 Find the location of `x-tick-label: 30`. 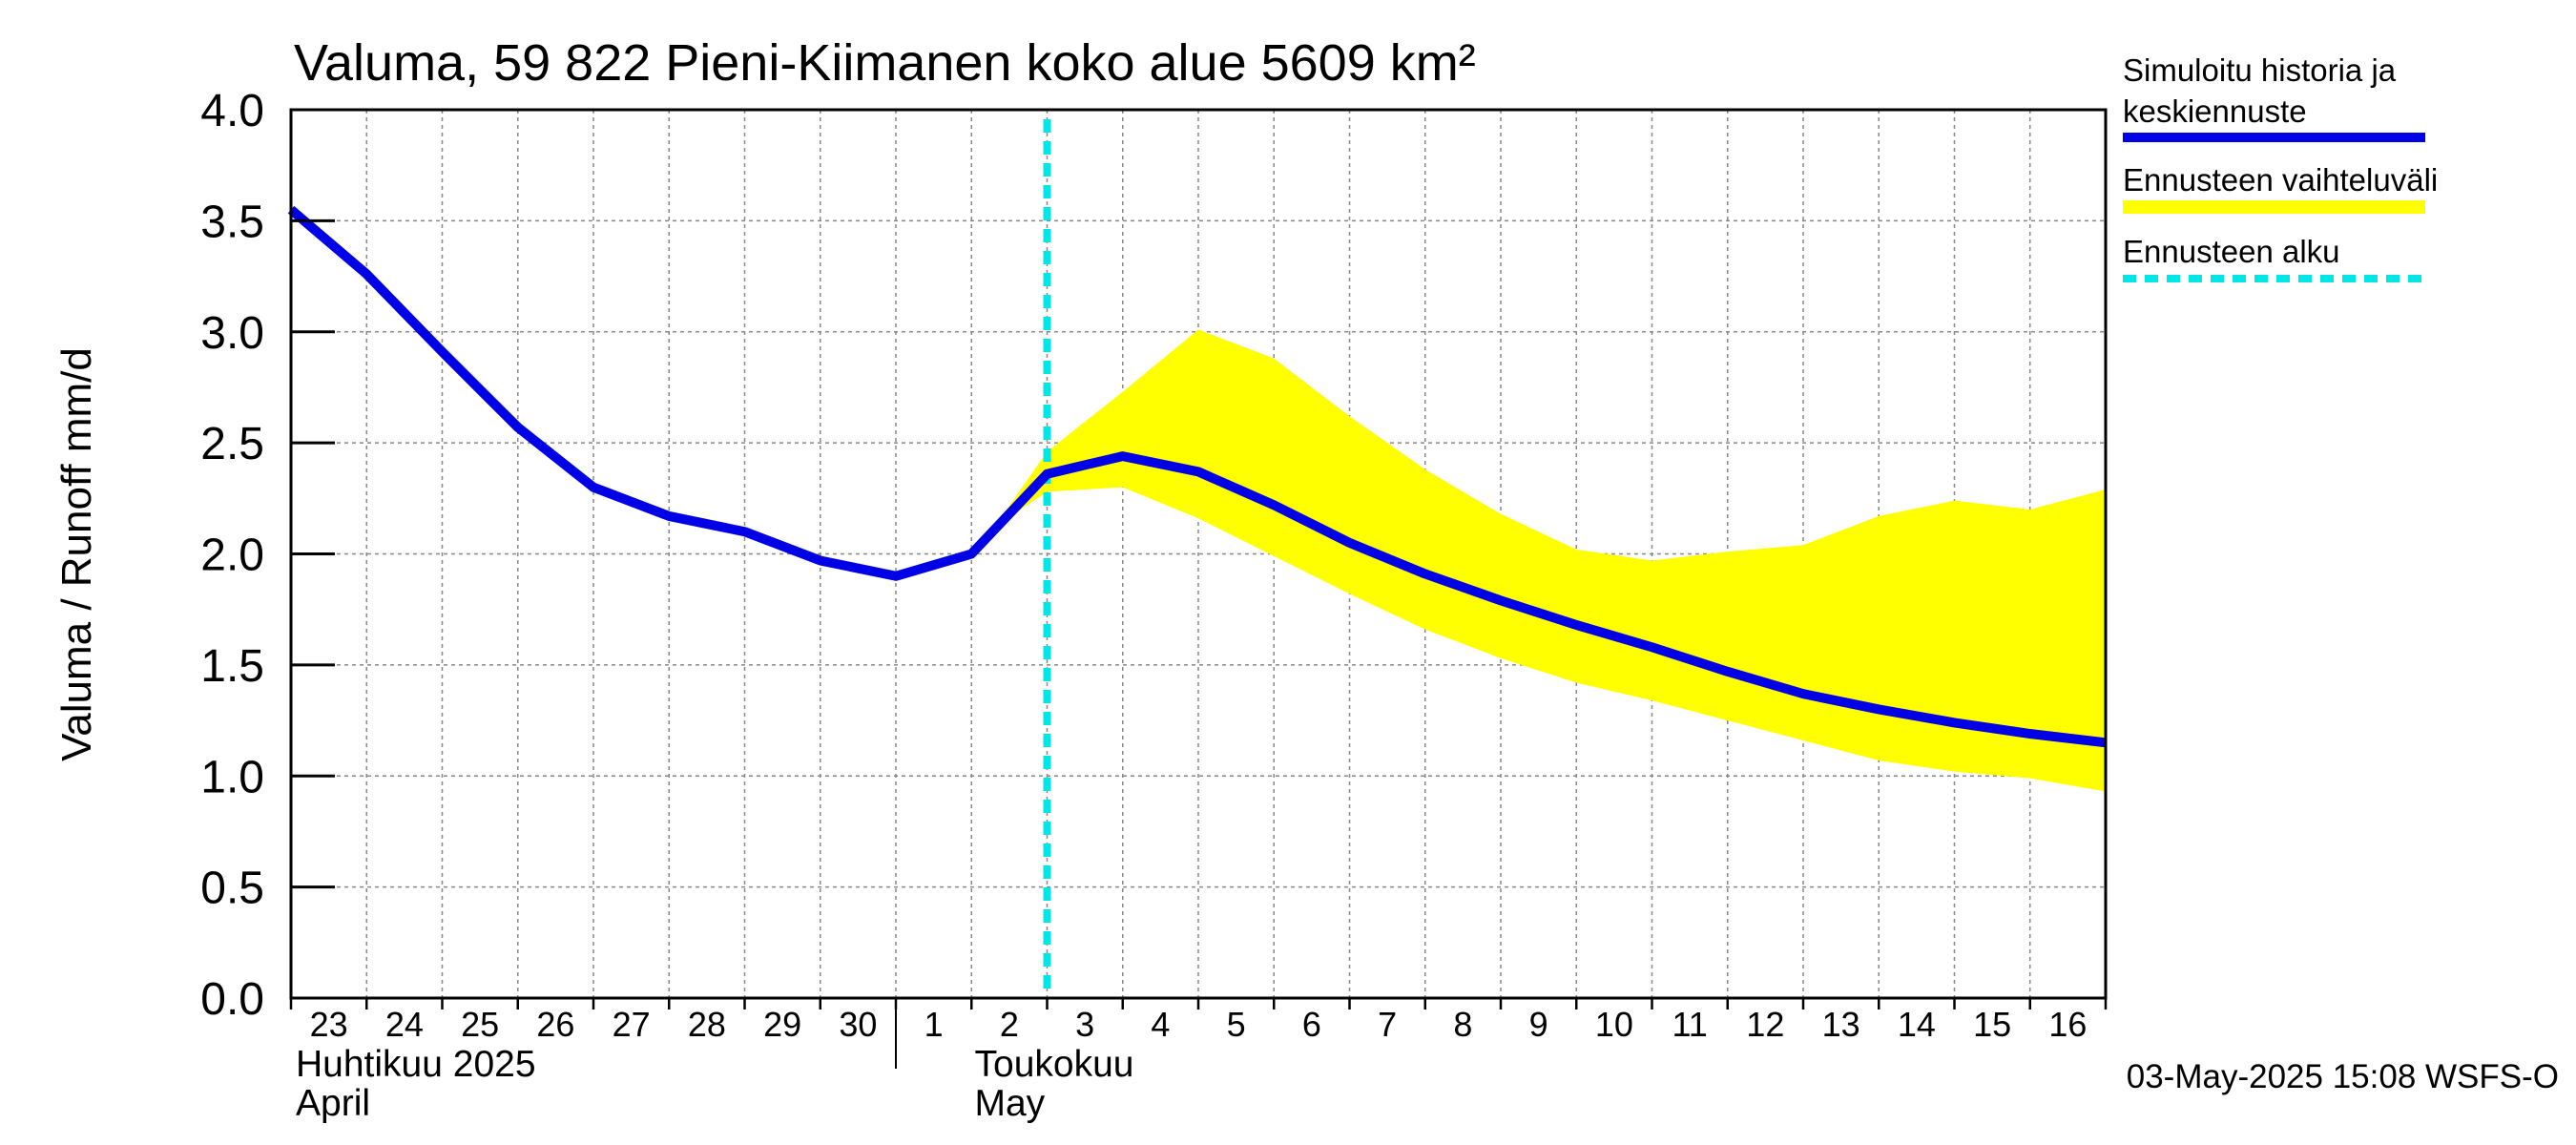

x-tick-label: 30 is located at coordinates (858, 1025).